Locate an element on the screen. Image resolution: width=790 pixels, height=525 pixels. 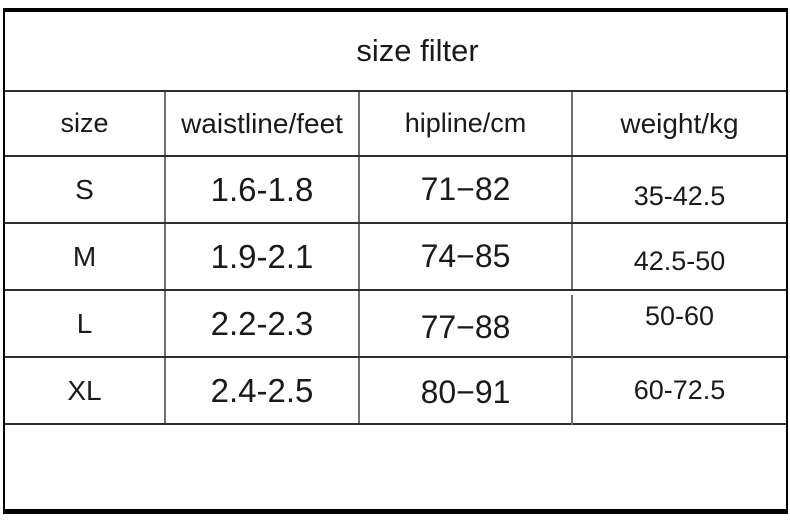
table-header-row: size waistline/feet hipline/cm weight/kg is located at coordinates (395, 124).